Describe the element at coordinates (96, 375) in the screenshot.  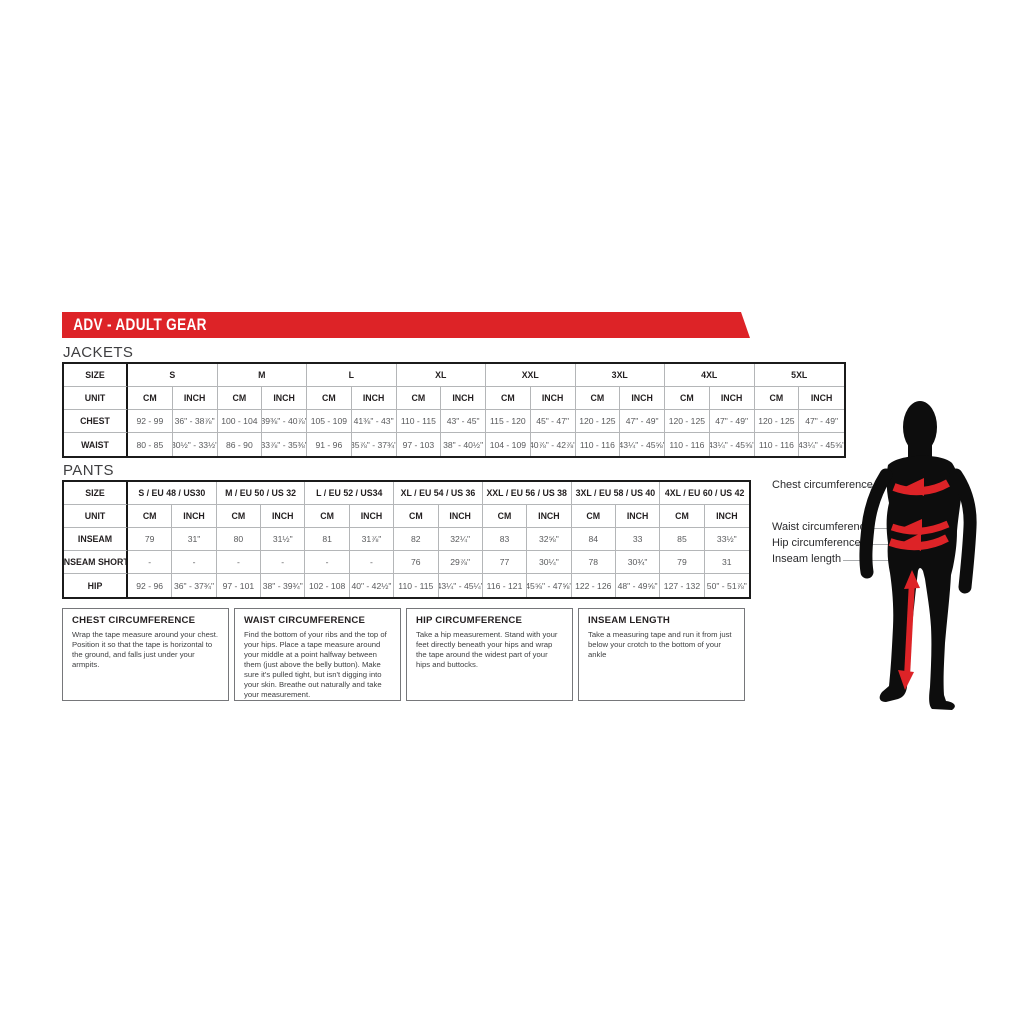
I see `size-row-label: SIZE` at that location.